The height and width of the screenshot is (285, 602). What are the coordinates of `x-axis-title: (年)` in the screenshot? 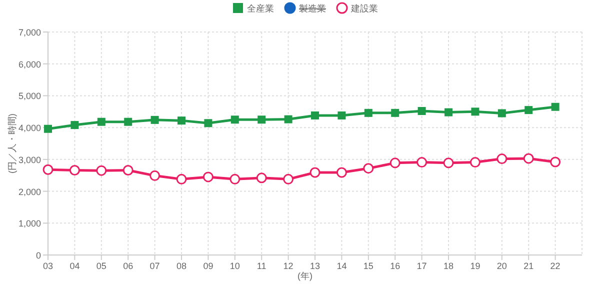 It's located at (305, 276).